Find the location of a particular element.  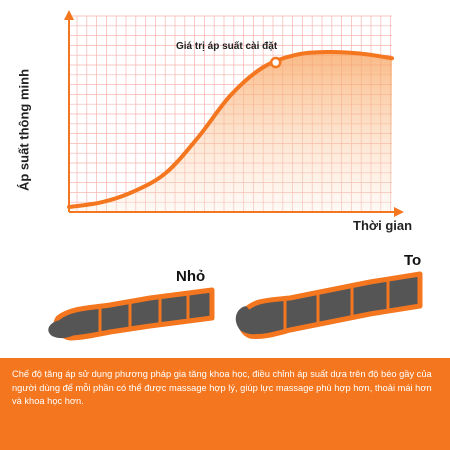

large-leg-with-sleeve is located at coordinates (329, 305).